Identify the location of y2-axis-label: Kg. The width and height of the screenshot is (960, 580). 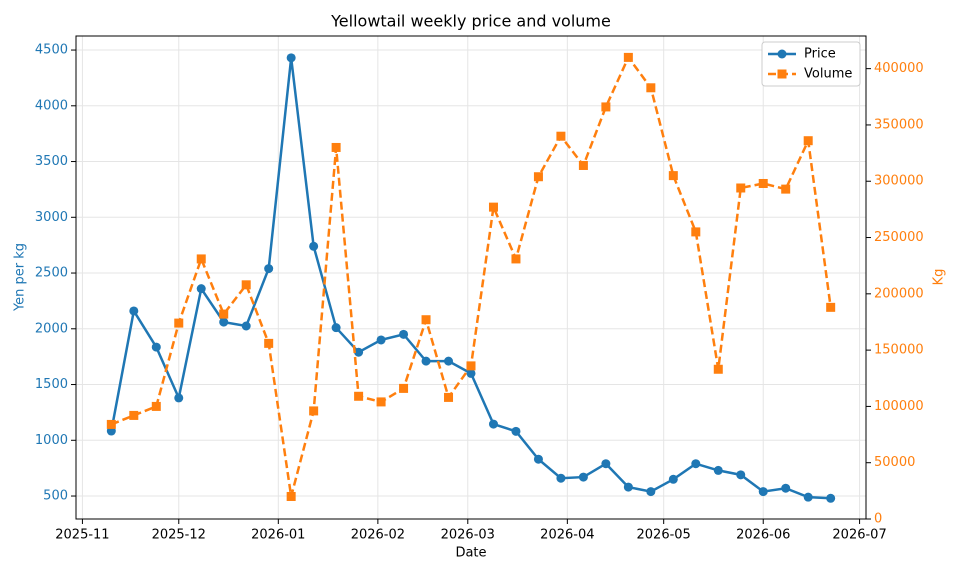
(939, 277).